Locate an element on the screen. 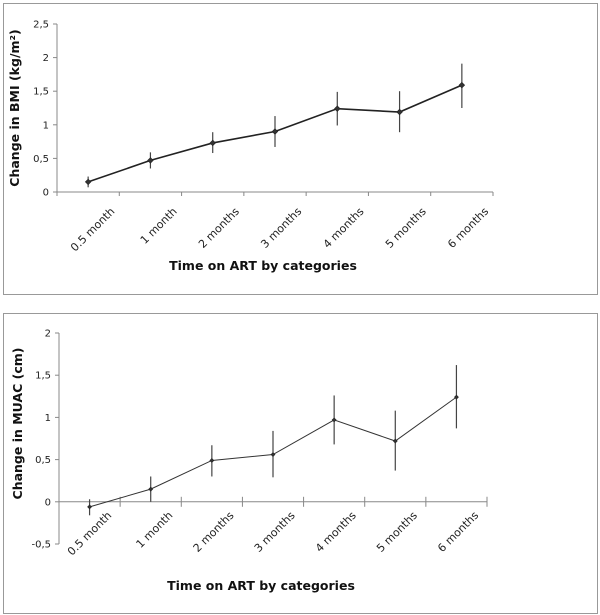  y-tick-label: 2,5 is located at coordinates (41, 25).